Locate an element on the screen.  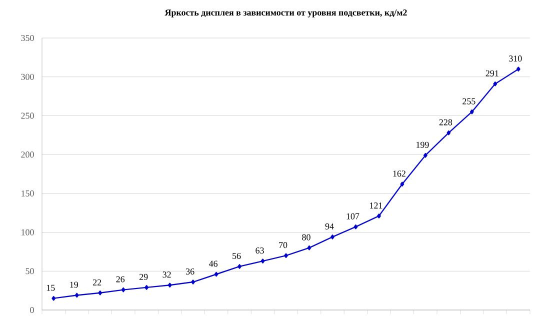
data-label: 15 is located at coordinates (50, 287).